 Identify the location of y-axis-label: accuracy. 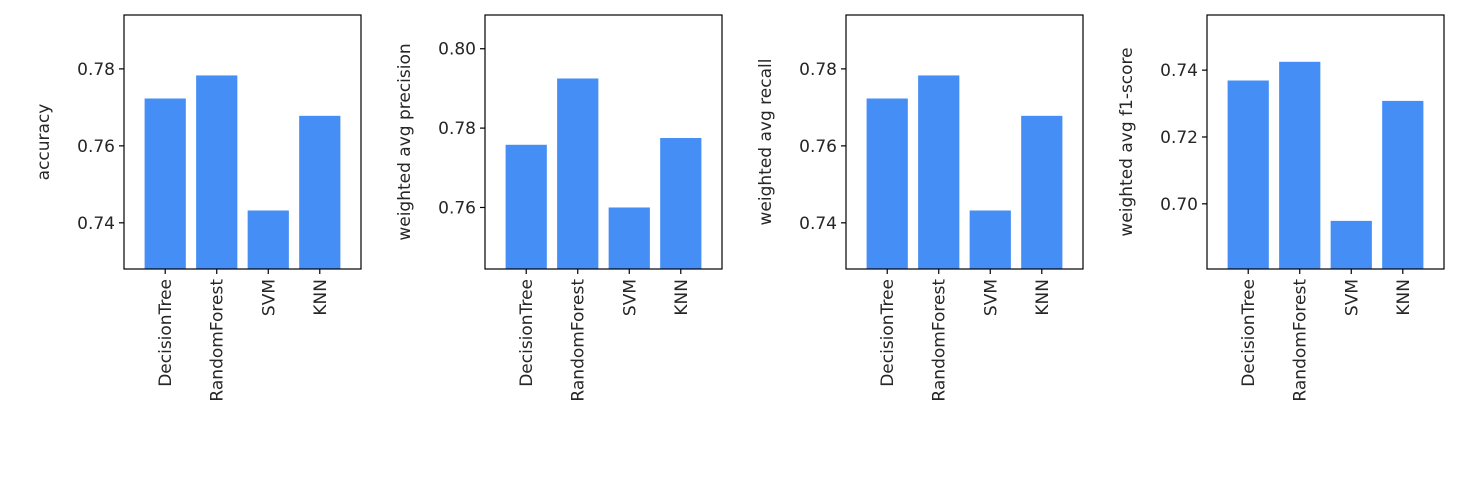
(44, 142).